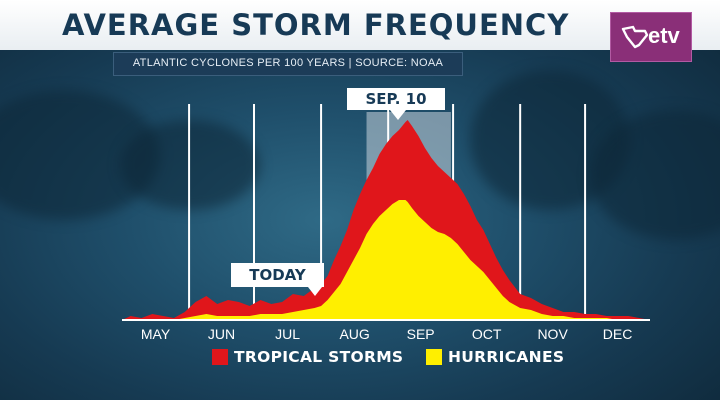 Image resolution: width=720 pixels, height=400 pixels. What do you see at coordinates (156, 334) in the screenshot?
I see `month-tick-label: MAY` at bounding box center [156, 334].